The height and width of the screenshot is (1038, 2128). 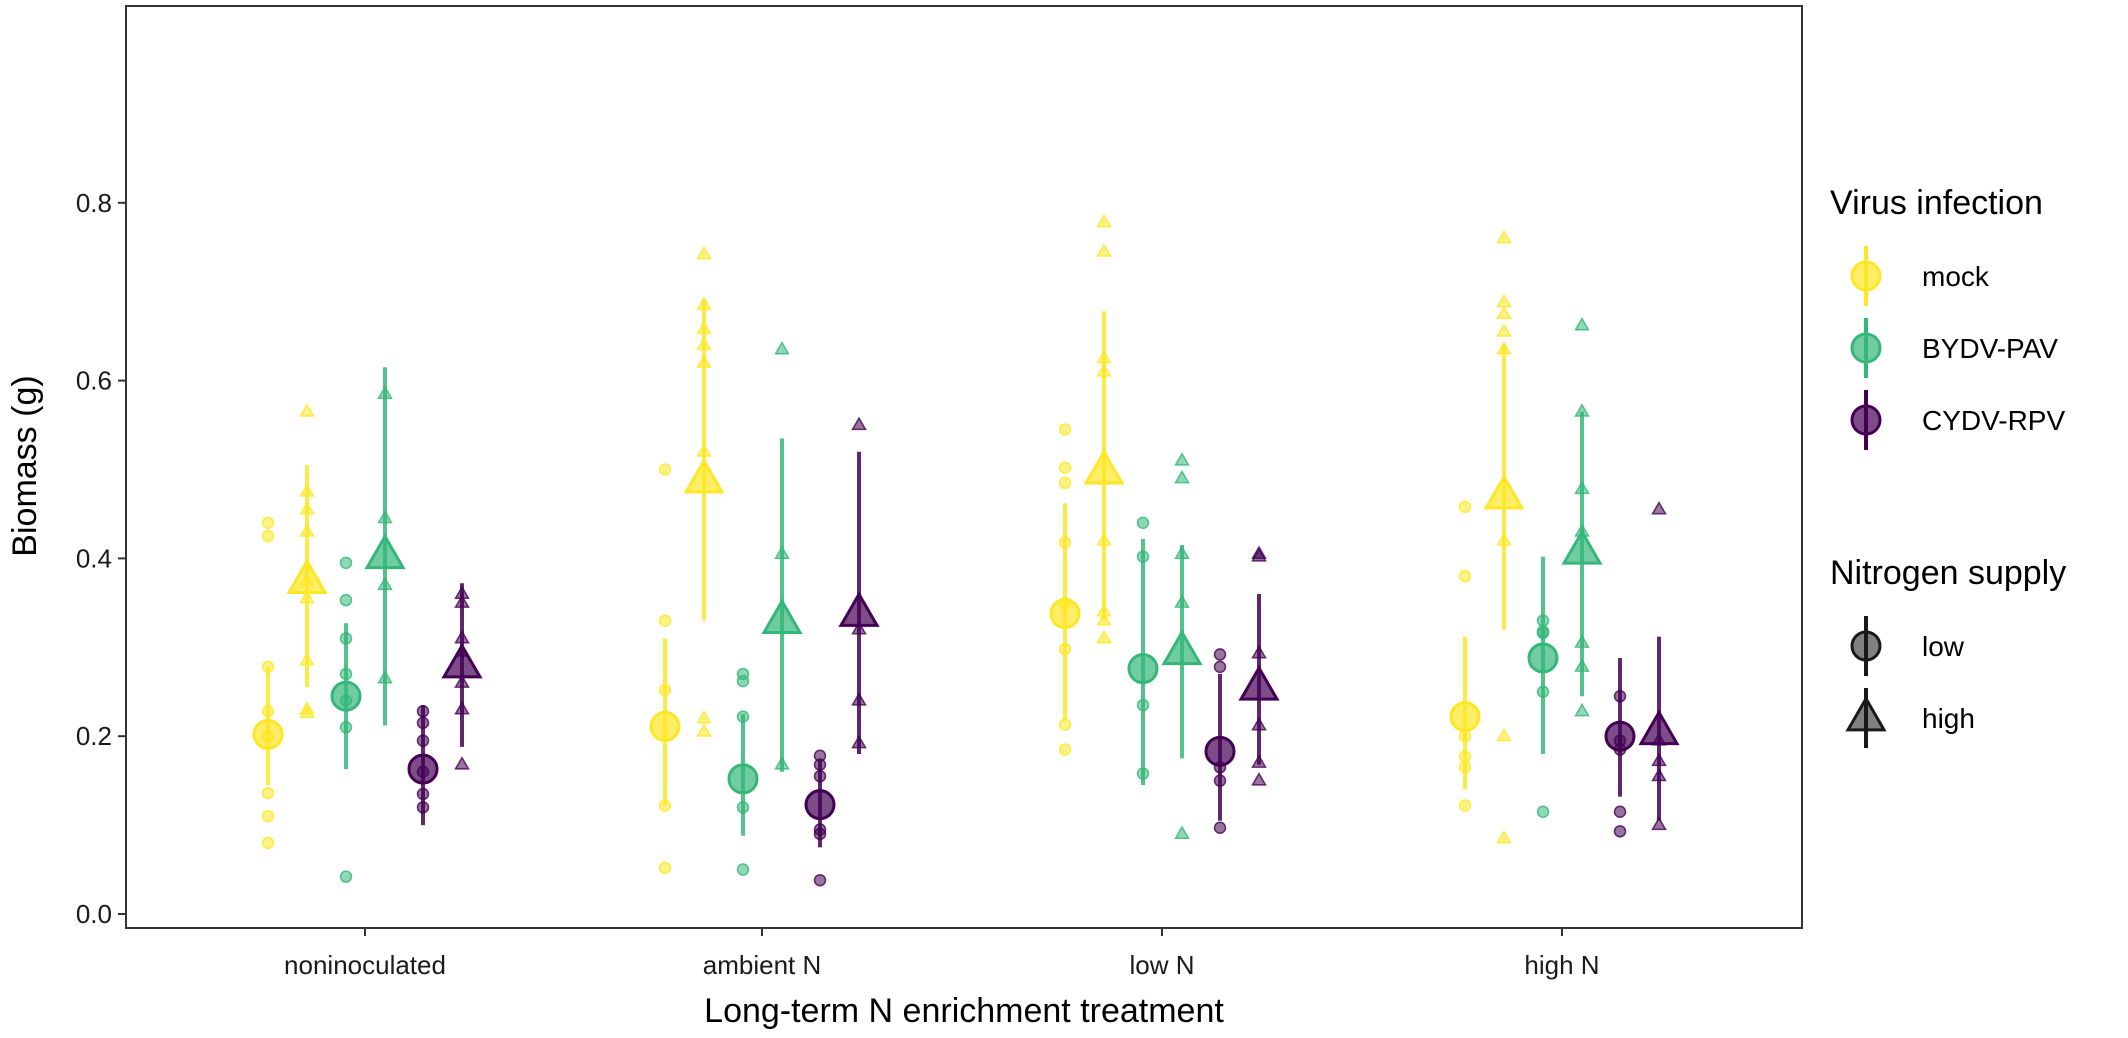 I want to click on y-axis-title: Biomass (g), so click(x=25, y=465).